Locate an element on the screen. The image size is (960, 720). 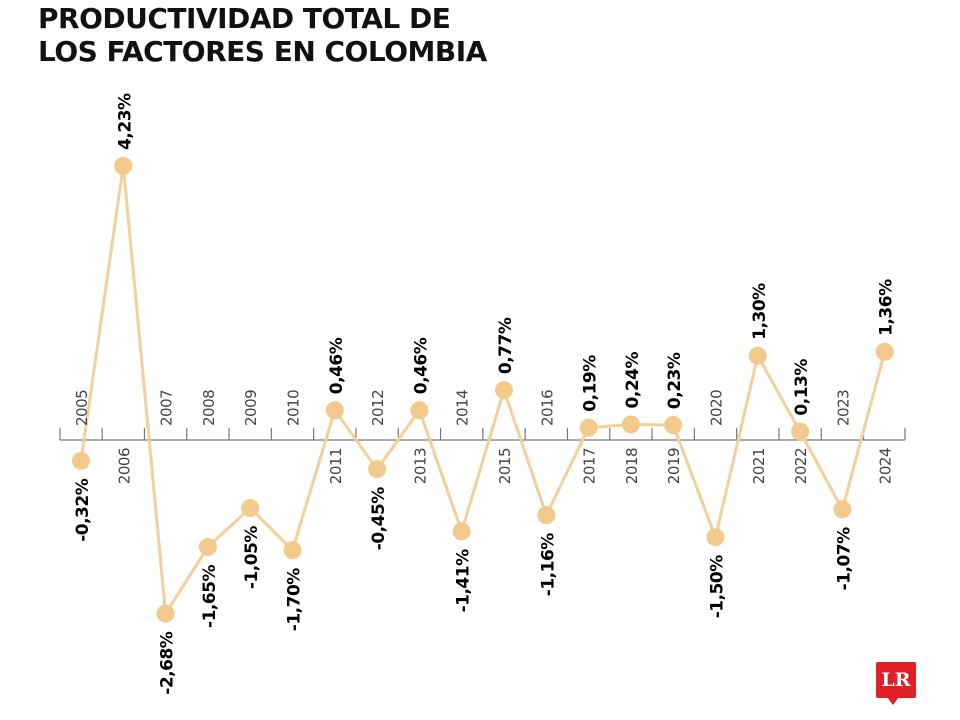
data-label: 0,13% is located at coordinates (802, 387).